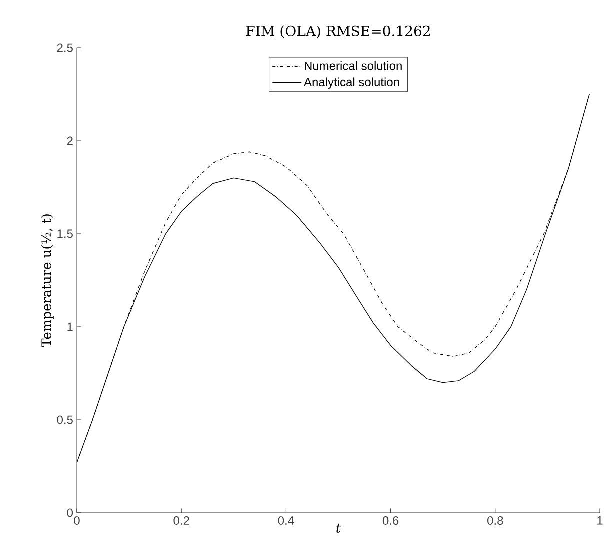 This screenshot has height=548, width=616. Describe the element at coordinates (338, 32) in the screenshot. I see `chart-title: FIM (OLA) RMSE=0.1262` at that location.